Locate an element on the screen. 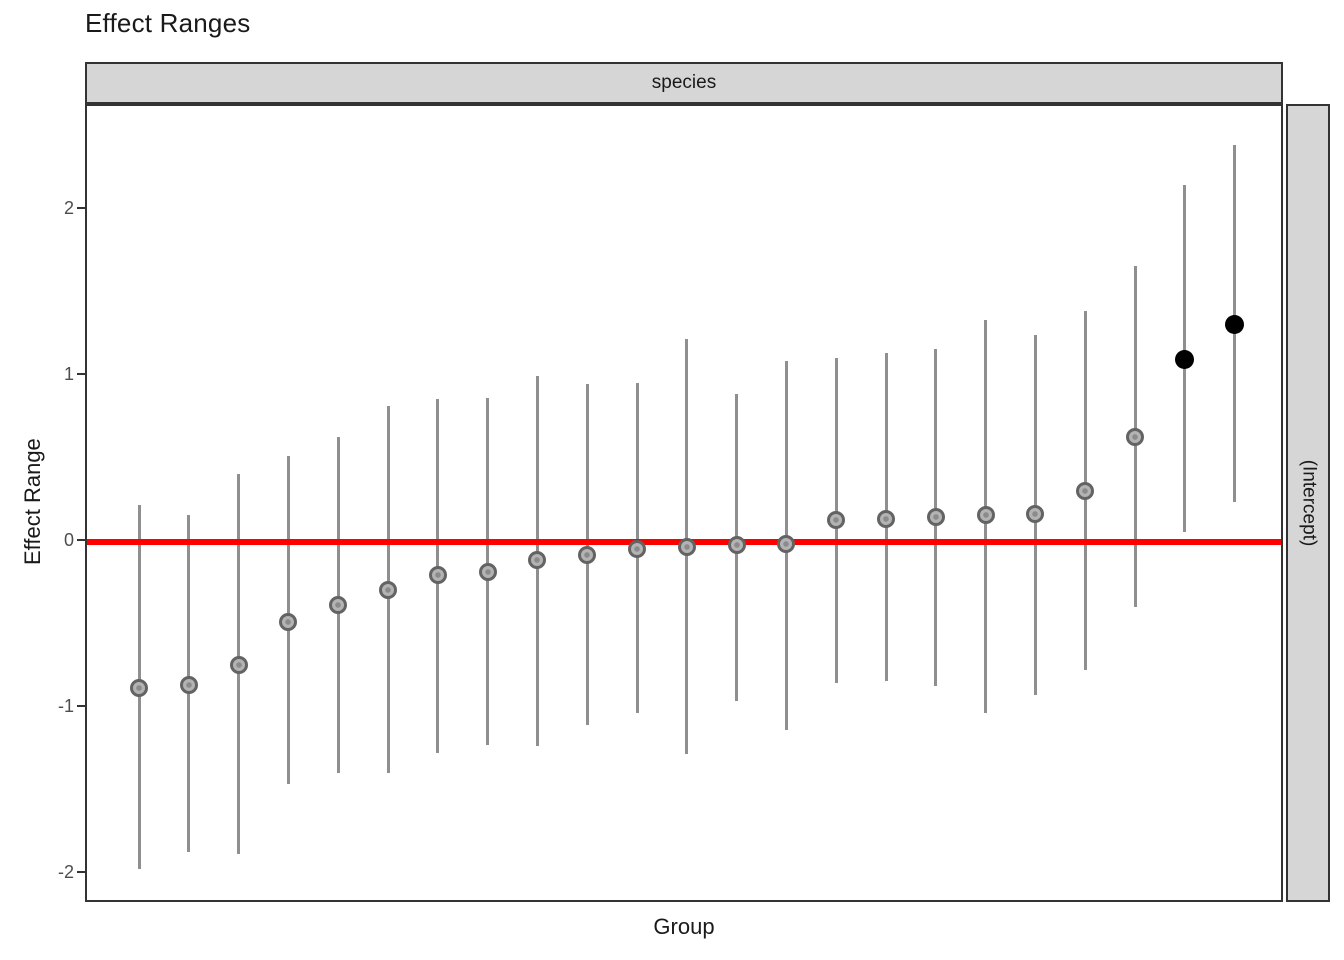 The width and height of the screenshot is (1344, 960). y-axis-tick-label: 0 is located at coordinates (68, 540).